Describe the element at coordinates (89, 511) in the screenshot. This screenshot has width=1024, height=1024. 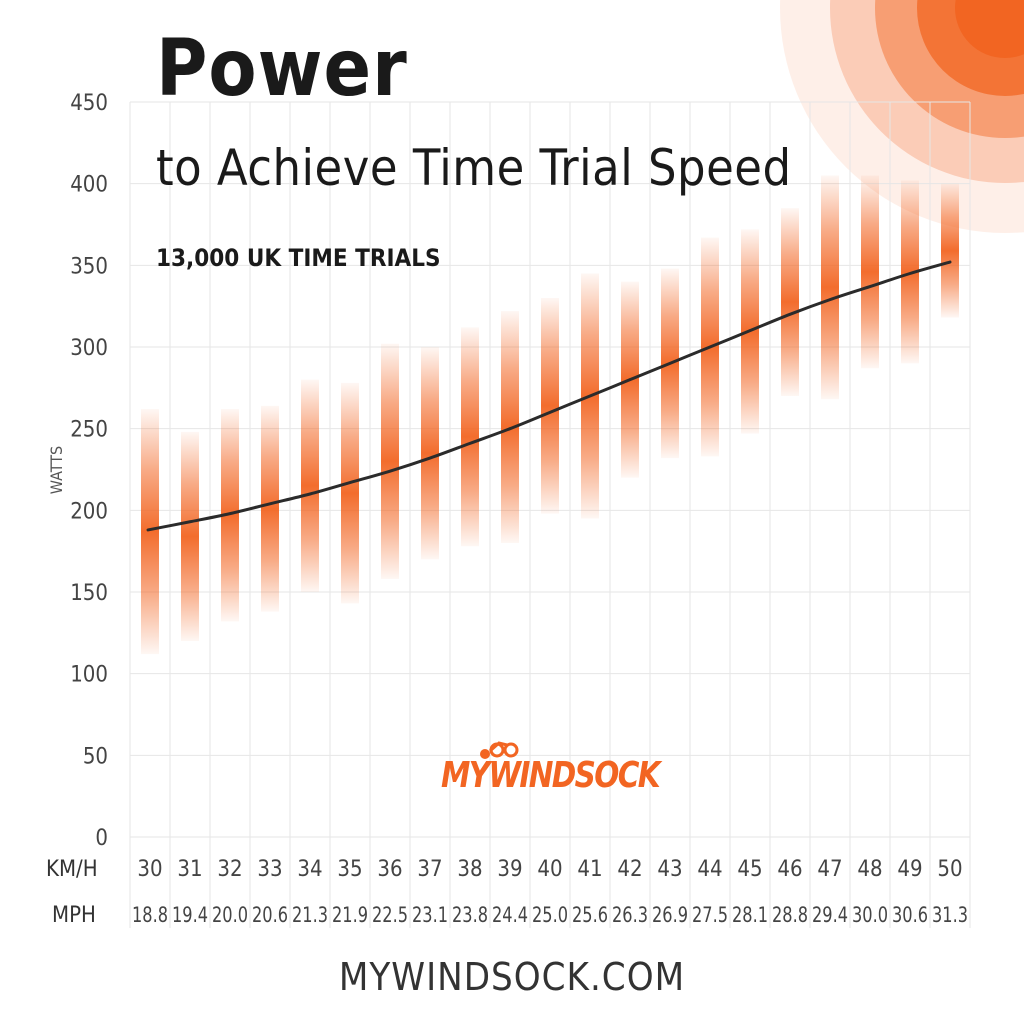
I see `y-tick-label: 200` at that location.